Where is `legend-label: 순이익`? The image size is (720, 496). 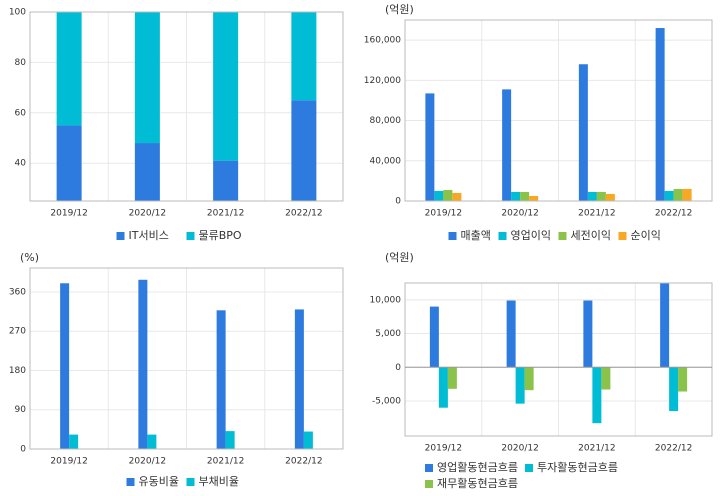 legend-label: 순이익 is located at coordinates (646, 235).